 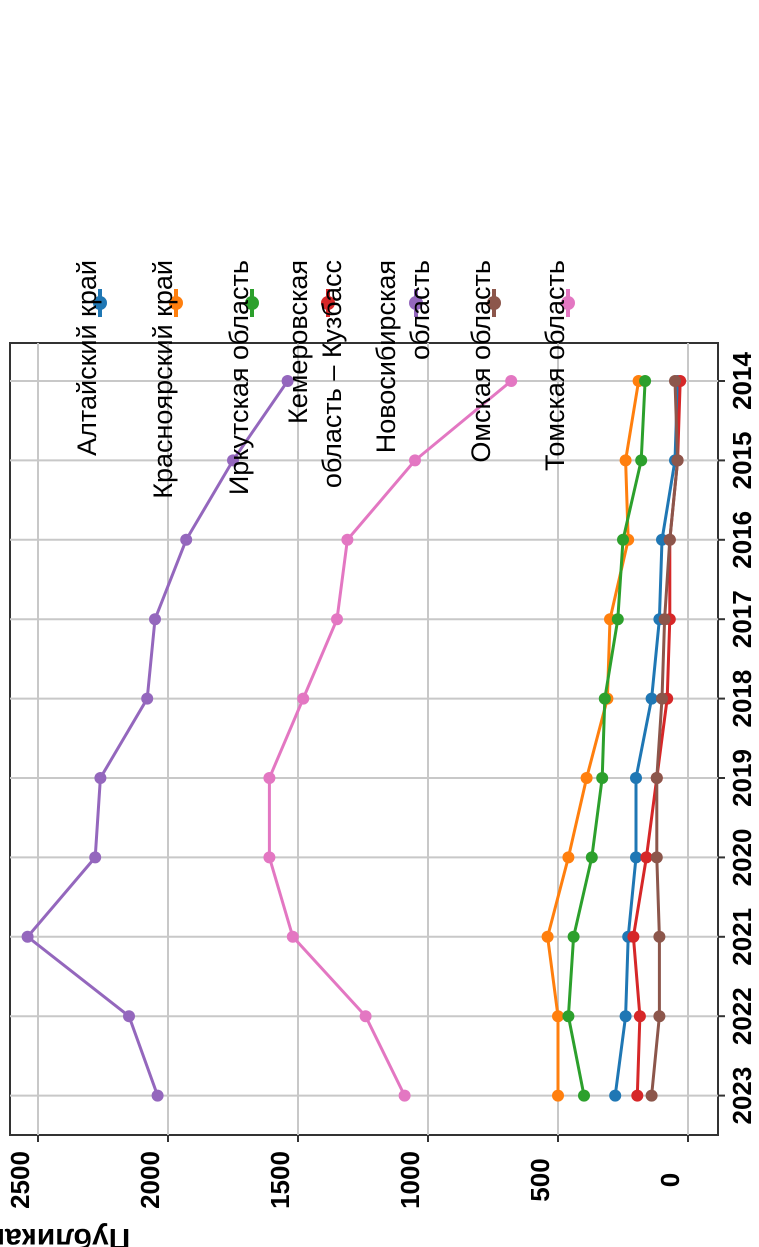 I want to click on legend-label: Красноярский край, so click(x=163, y=379).